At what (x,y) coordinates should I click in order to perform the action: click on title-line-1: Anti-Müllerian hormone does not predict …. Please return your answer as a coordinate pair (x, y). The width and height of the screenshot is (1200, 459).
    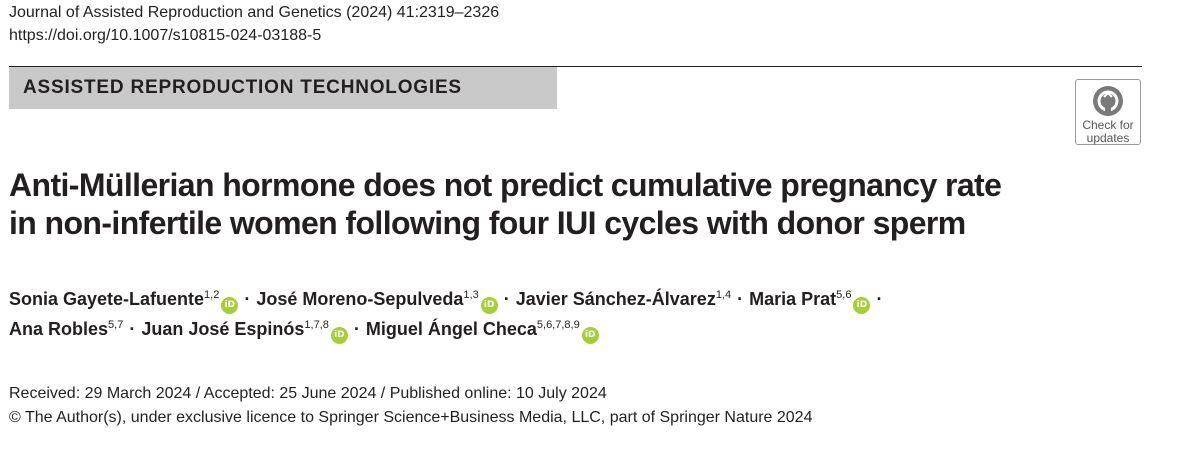
    Looking at the image, I should click on (505, 185).